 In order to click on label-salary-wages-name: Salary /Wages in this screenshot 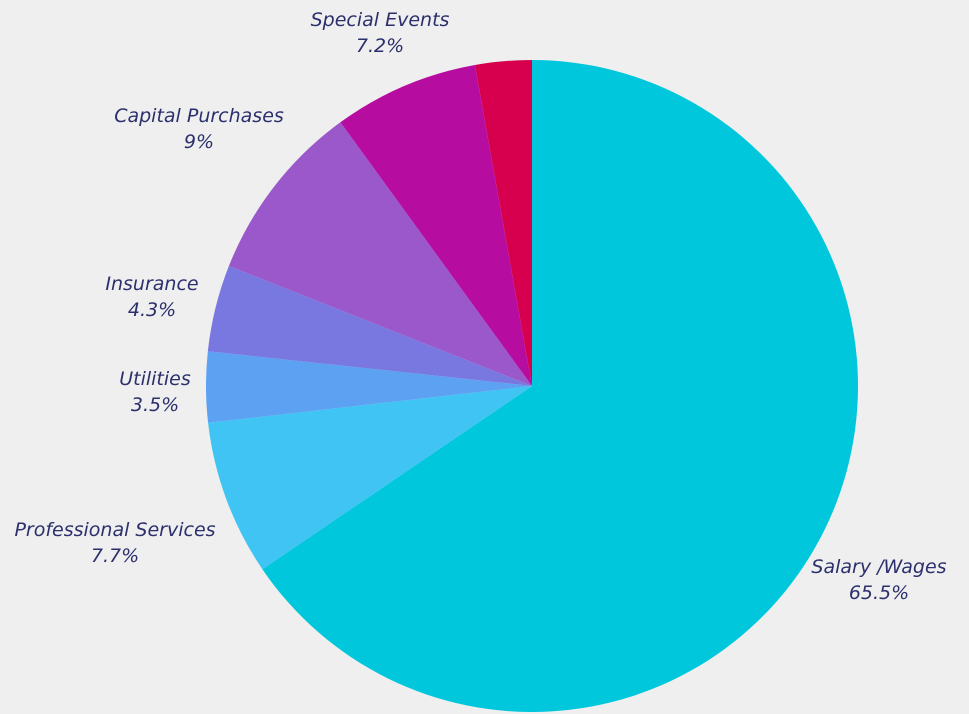, I will do `click(879, 567)`.